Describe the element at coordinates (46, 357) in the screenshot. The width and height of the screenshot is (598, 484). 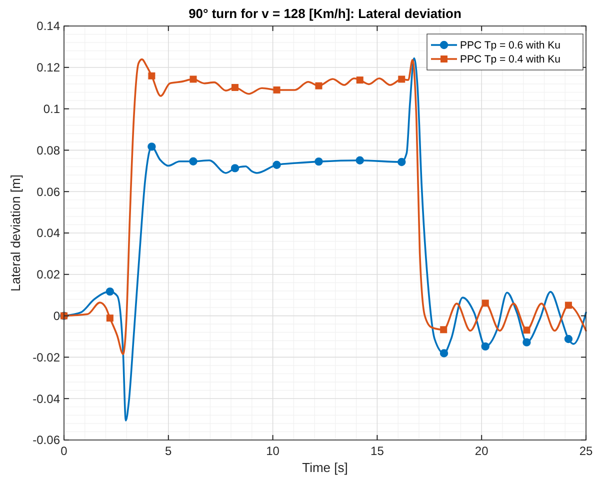
I see `y-tick-label: -0.02` at that location.